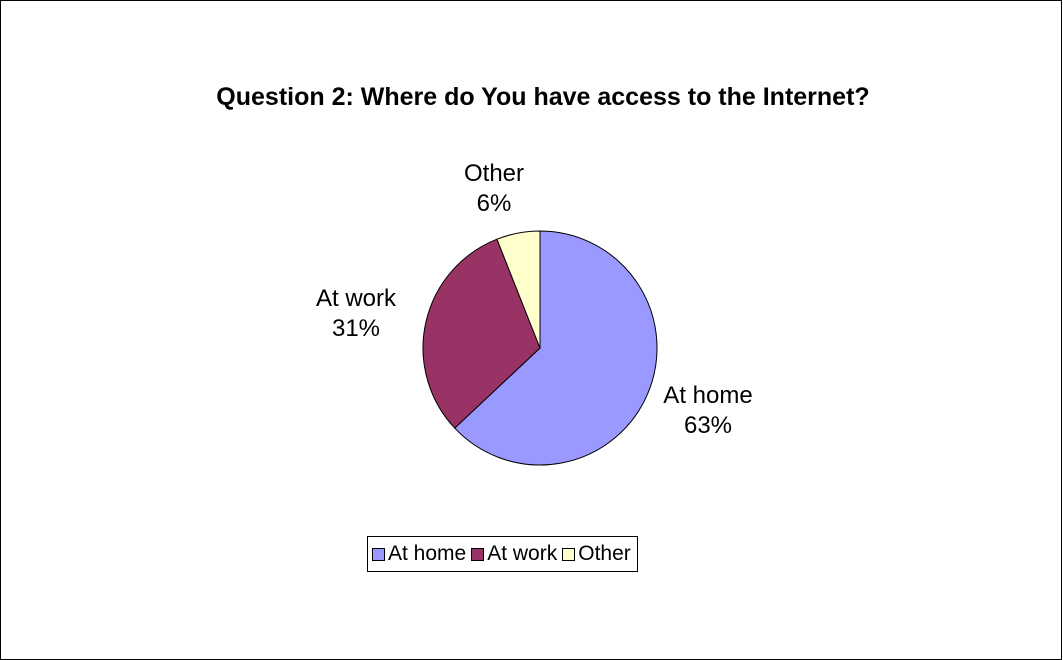 The image size is (1063, 660). Describe the element at coordinates (604, 553) in the screenshot. I see `legend-label-other: Other` at that location.